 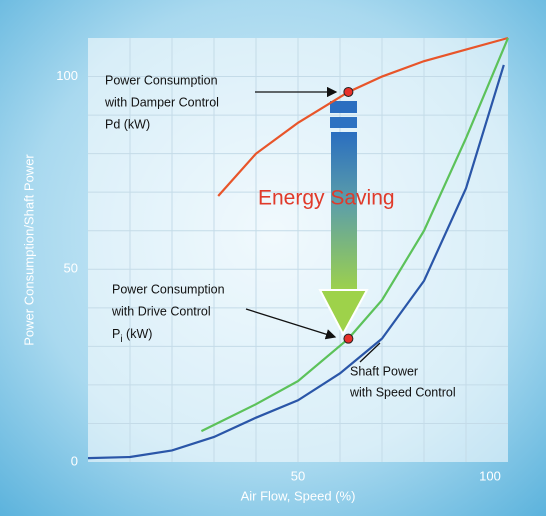 I want to click on annotation-line: with Drive Control, so click(x=161, y=311).